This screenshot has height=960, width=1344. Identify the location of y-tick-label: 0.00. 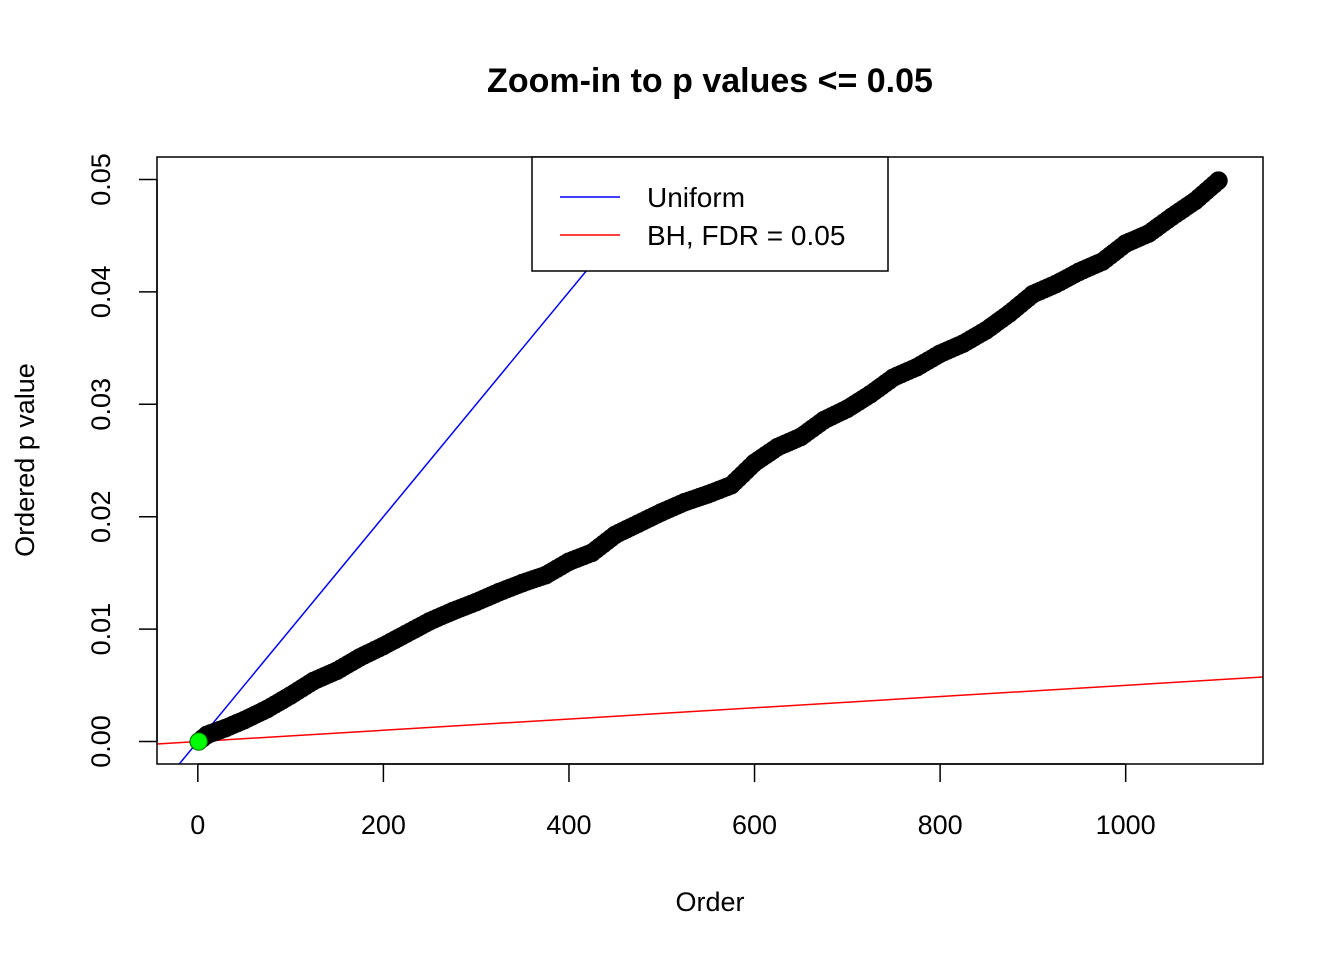
(101, 741).